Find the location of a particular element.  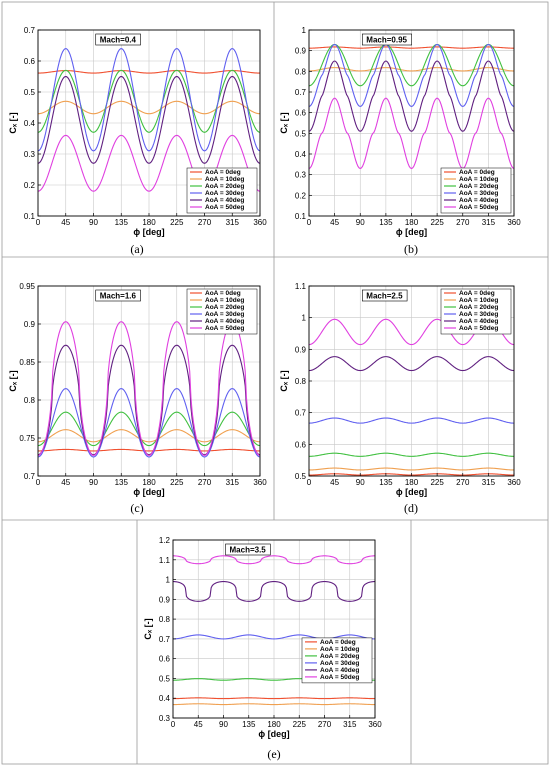

mach-label: Mach=0.95 is located at coordinates (386, 40).